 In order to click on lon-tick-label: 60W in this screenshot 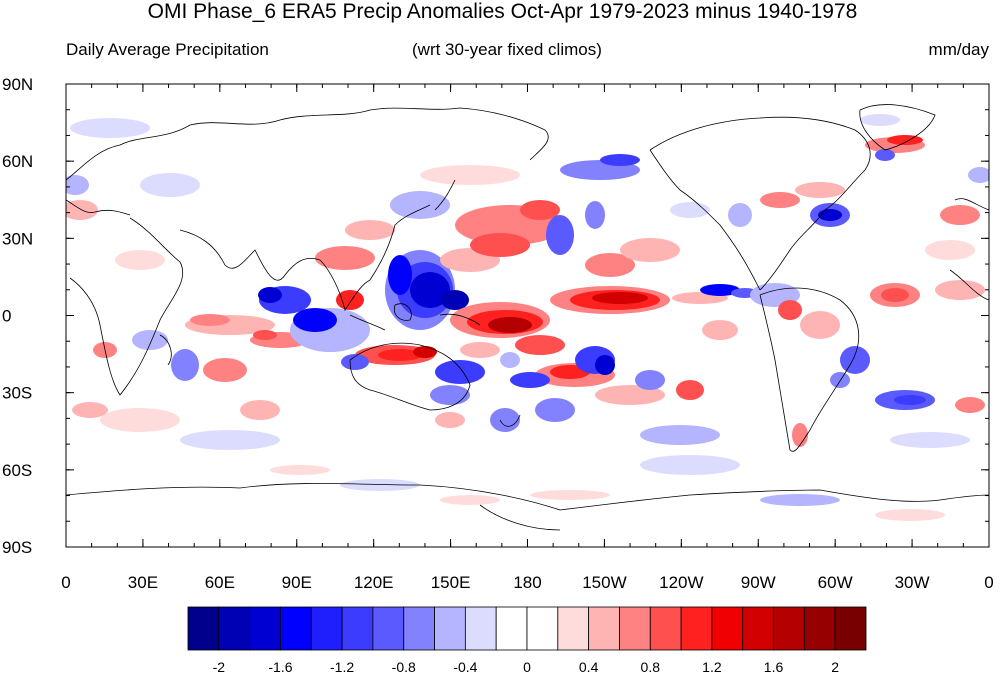, I will do `click(835, 582)`.